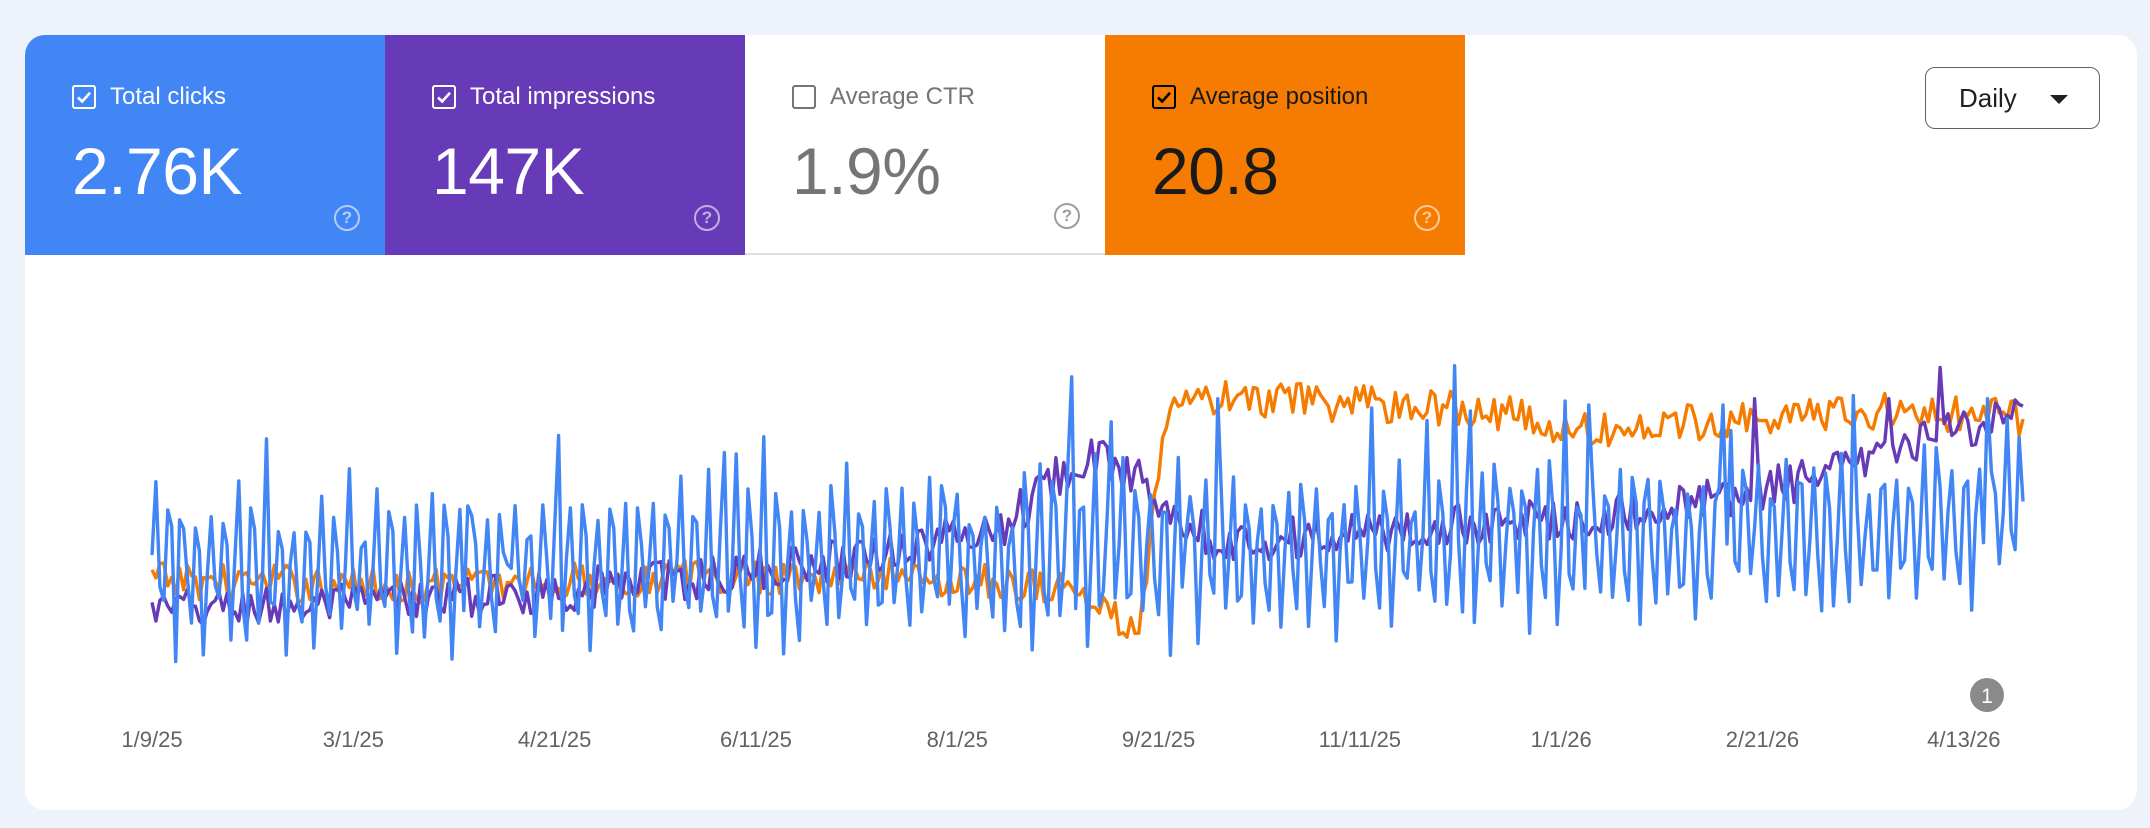  What do you see at coordinates (1360, 739) in the screenshot?
I see `x-tick-label: 11/11/25` at bounding box center [1360, 739].